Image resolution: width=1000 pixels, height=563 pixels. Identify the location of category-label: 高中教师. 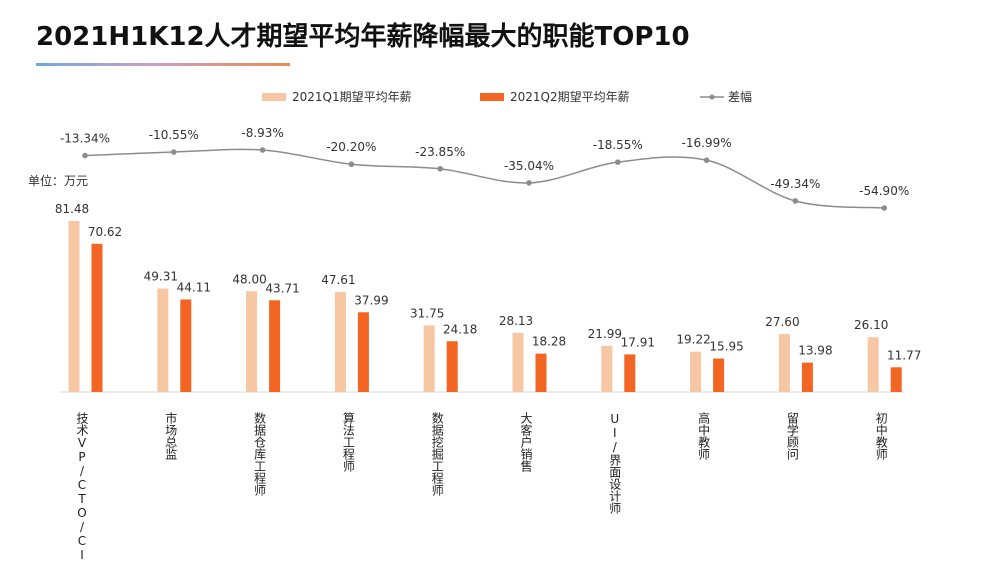
(704, 435).